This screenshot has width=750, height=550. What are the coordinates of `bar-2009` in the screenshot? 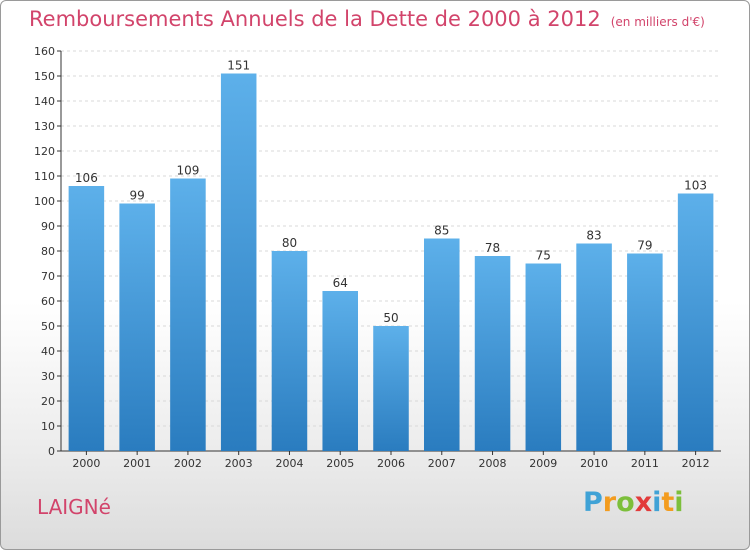 It's located at (543, 357).